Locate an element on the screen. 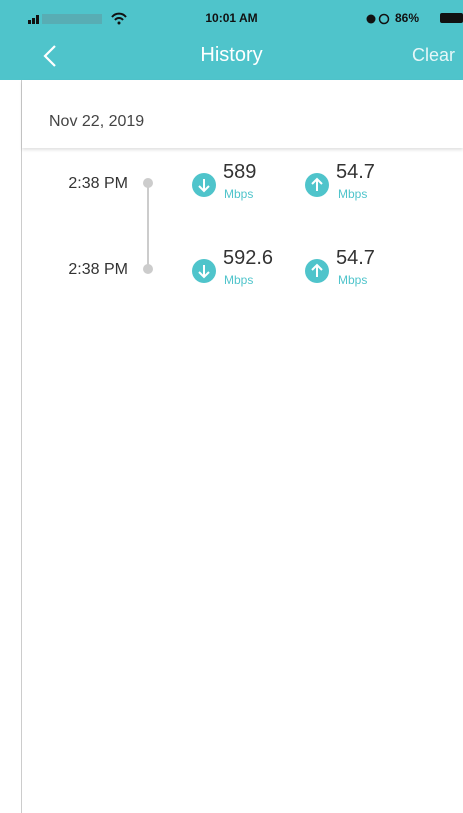 The image size is (463, 813). download-value: 592.6 is located at coordinates (248, 258).